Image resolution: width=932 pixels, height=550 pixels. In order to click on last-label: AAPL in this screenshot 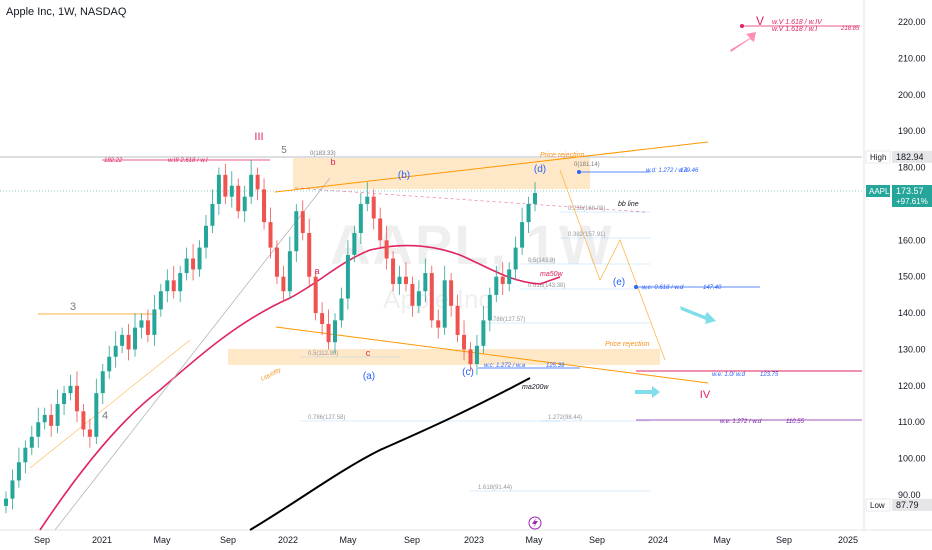, I will do `click(879, 191)`.